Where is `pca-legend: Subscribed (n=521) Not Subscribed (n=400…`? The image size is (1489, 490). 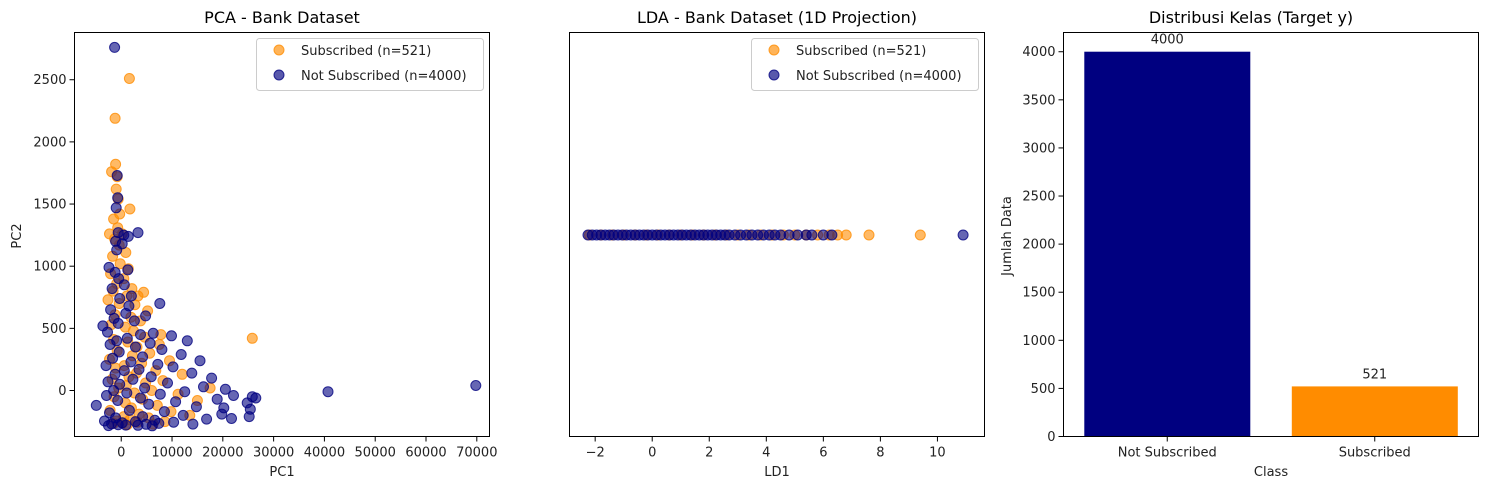 pca-legend: Subscribed (n=521) Not Subscribed (n=400… is located at coordinates (370, 64).